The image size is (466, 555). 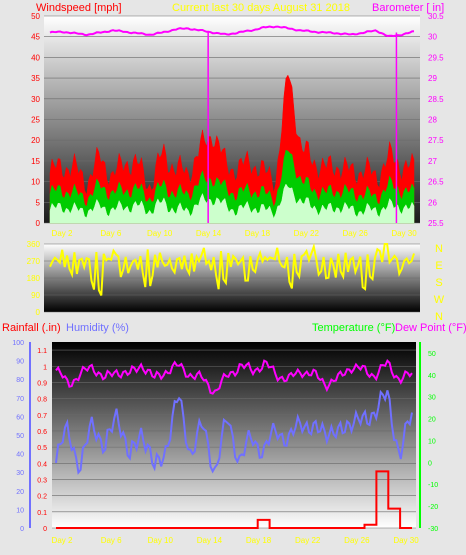 What do you see at coordinates (38, 202) in the screenshot?
I see `windspeed-tick: 5` at bounding box center [38, 202].